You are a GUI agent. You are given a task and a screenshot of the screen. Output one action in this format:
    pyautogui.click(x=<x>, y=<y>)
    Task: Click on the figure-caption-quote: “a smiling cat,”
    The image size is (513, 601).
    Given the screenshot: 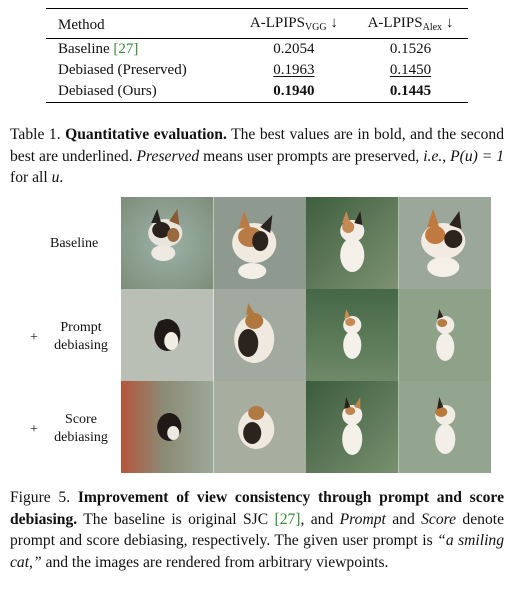 What is the action you would take?
    pyautogui.click(x=257, y=551)
    